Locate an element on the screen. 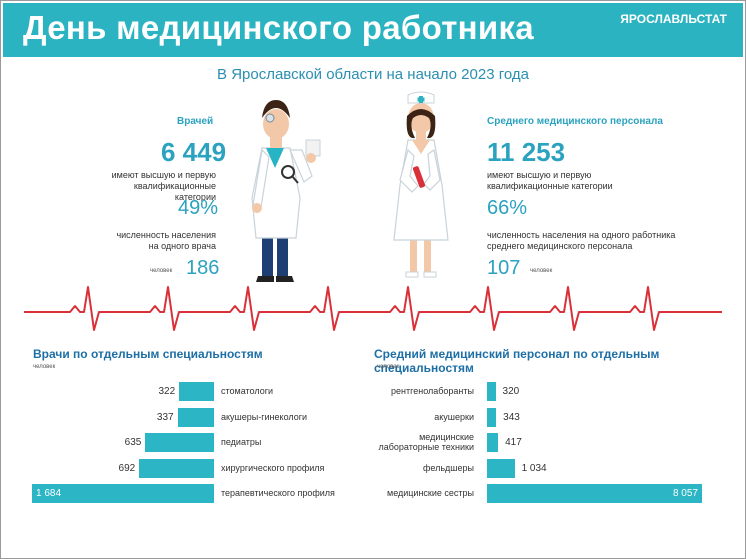  nurse-illustration is located at coordinates (421, 184).